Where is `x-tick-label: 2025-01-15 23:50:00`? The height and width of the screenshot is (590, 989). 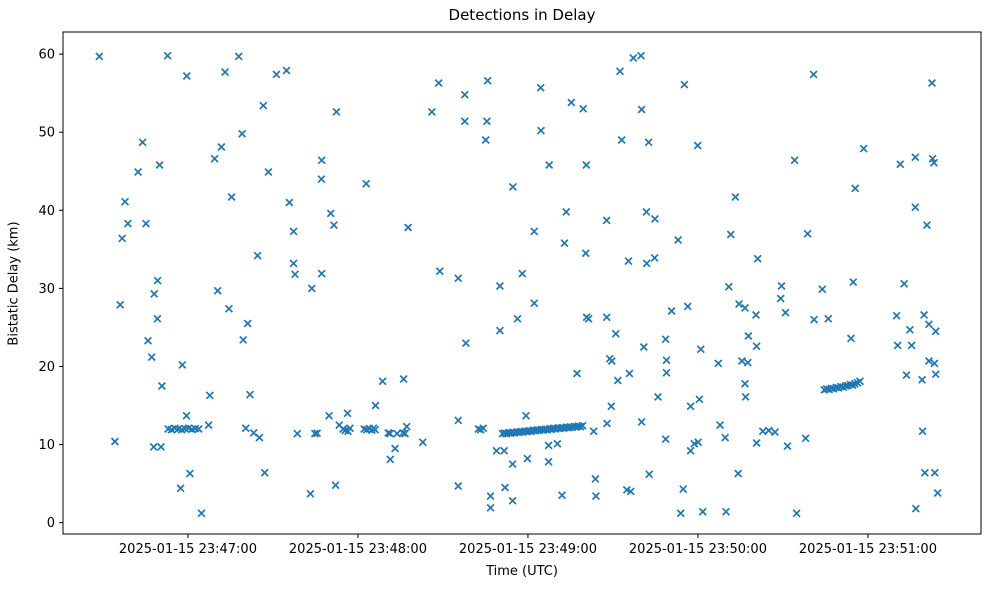 x-tick-label: 2025-01-15 23:50:00 is located at coordinates (698, 549).